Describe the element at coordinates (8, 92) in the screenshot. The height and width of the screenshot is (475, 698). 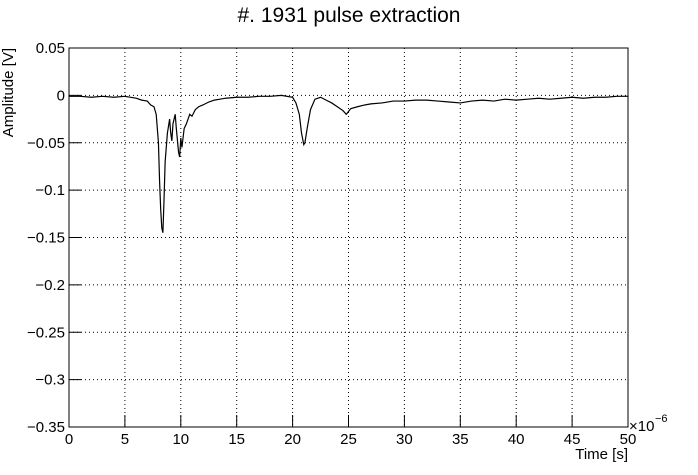
I see `y-axis-label: Amplitude [V]` at that location.